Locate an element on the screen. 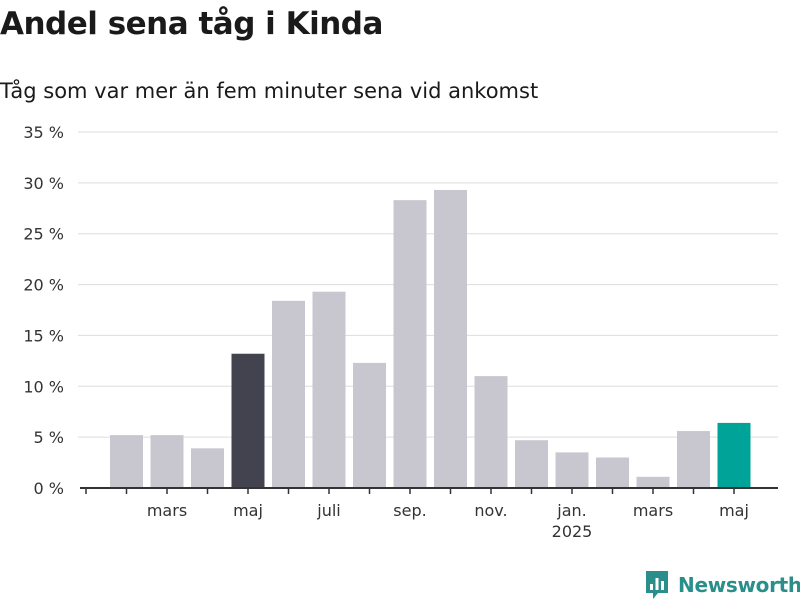 The height and width of the screenshot is (601, 800). x-tick-label: jan. is located at coordinates (571, 510).